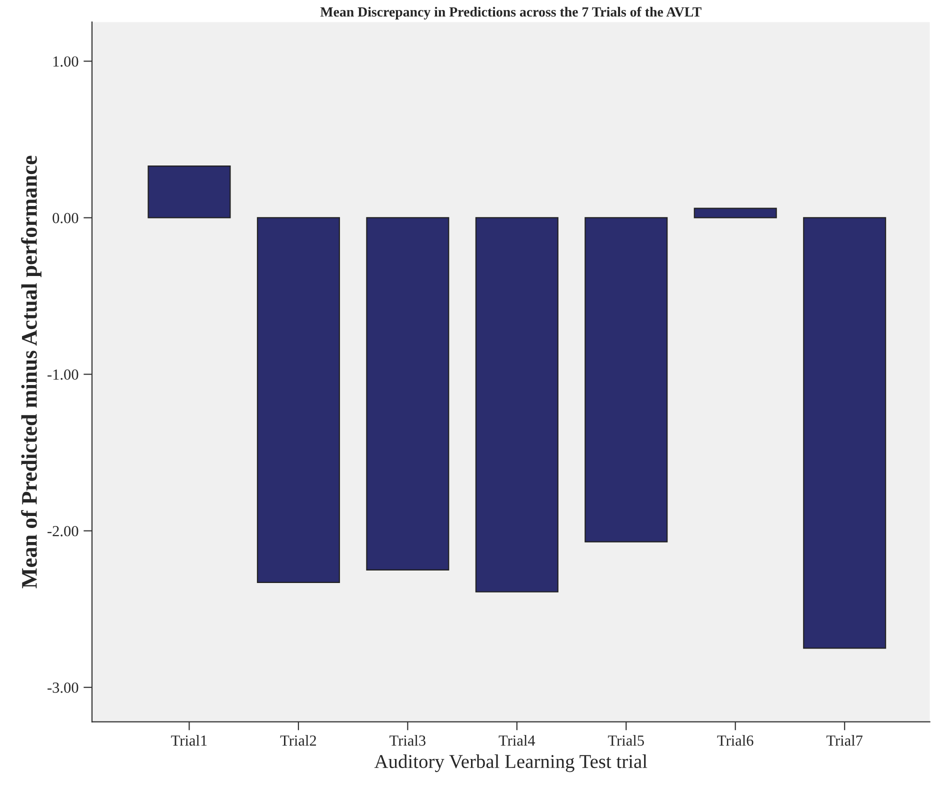 This screenshot has height=788, width=934. Describe the element at coordinates (511, 13) in the screenshot. I see `chart-title: Mean Discrepancy in Predictions across the 7 Trials of the AVLT` at that location.